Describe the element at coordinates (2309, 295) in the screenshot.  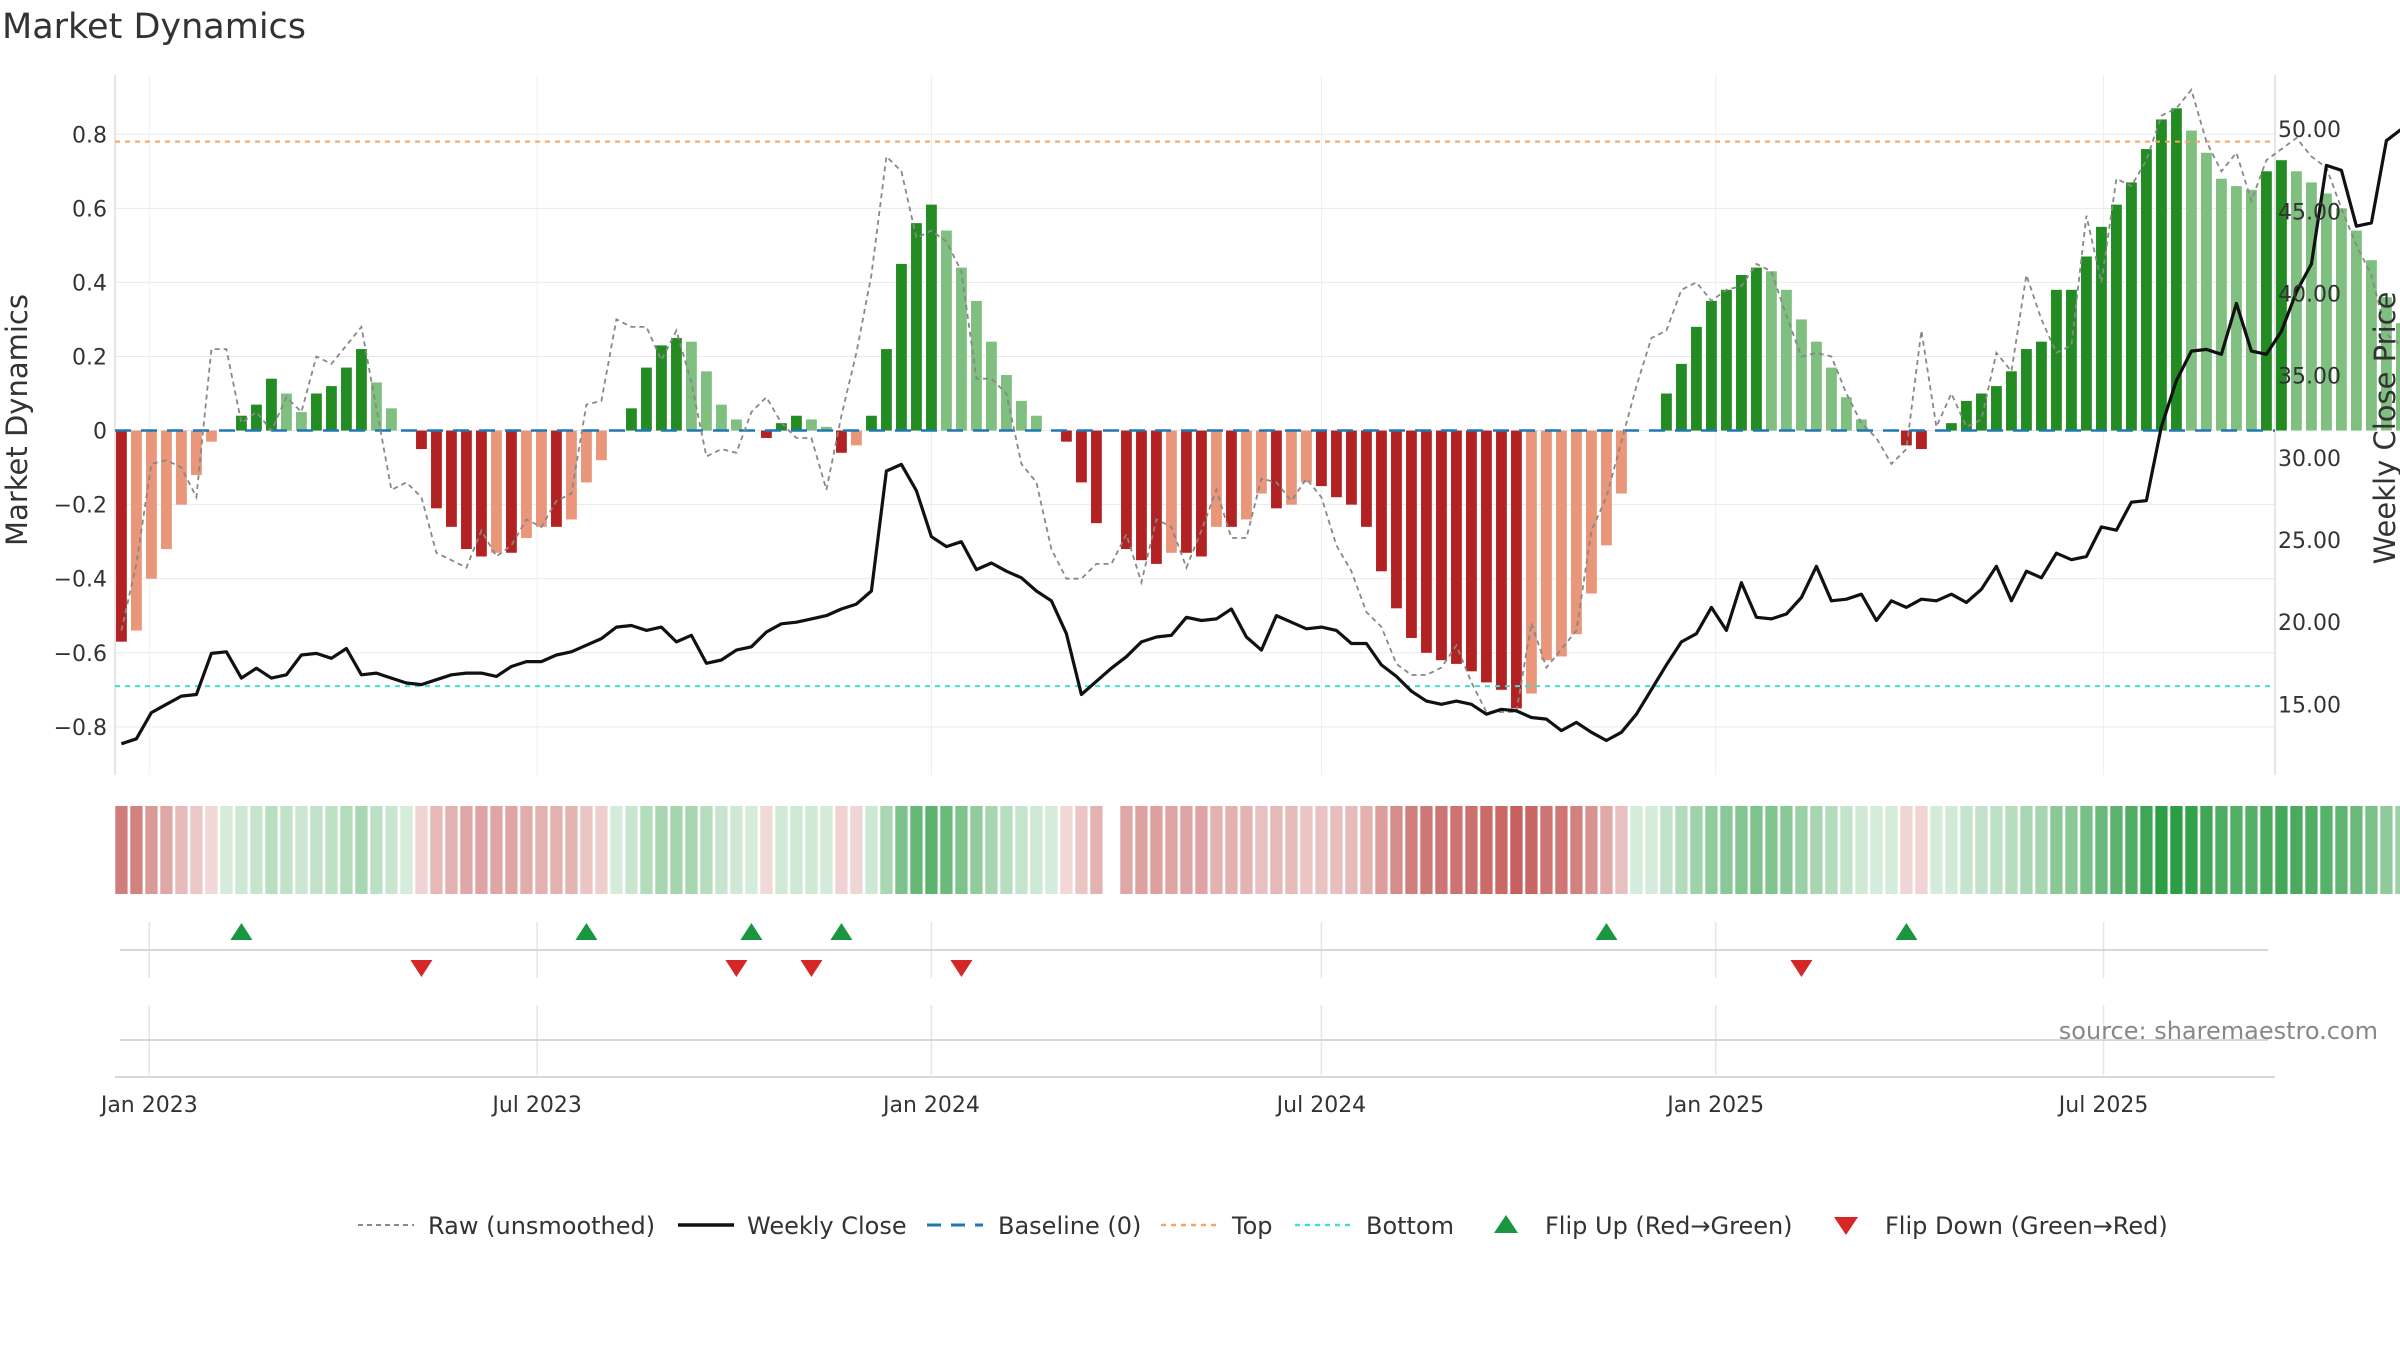
I see `y2-tick-label: 40.00` at that location.